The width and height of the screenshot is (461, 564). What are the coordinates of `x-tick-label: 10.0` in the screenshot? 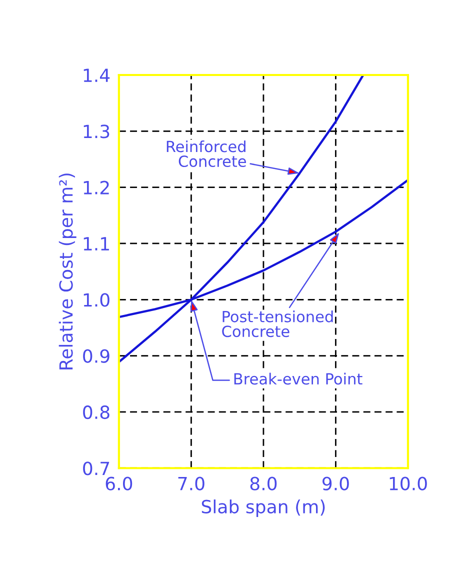 It's located at (408, 483).